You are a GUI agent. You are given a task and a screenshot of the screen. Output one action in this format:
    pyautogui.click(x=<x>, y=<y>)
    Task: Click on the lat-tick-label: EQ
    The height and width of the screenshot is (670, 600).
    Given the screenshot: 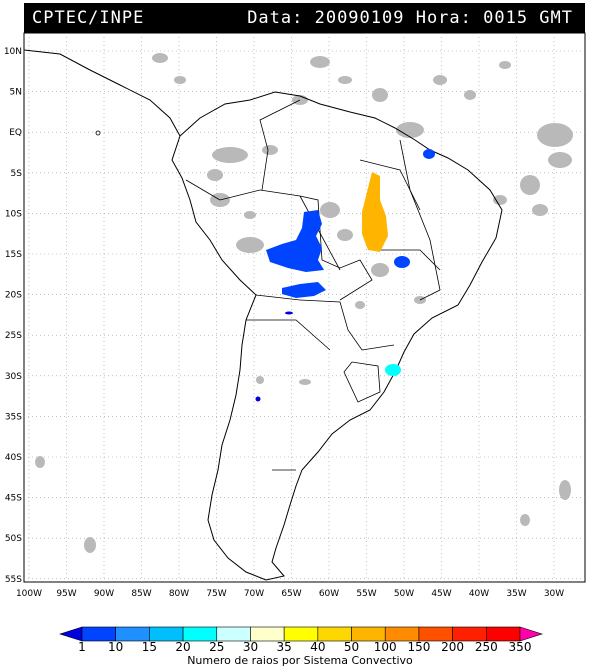 What is the action you would take?
    pyautogui.click(x=15, y=133)
    